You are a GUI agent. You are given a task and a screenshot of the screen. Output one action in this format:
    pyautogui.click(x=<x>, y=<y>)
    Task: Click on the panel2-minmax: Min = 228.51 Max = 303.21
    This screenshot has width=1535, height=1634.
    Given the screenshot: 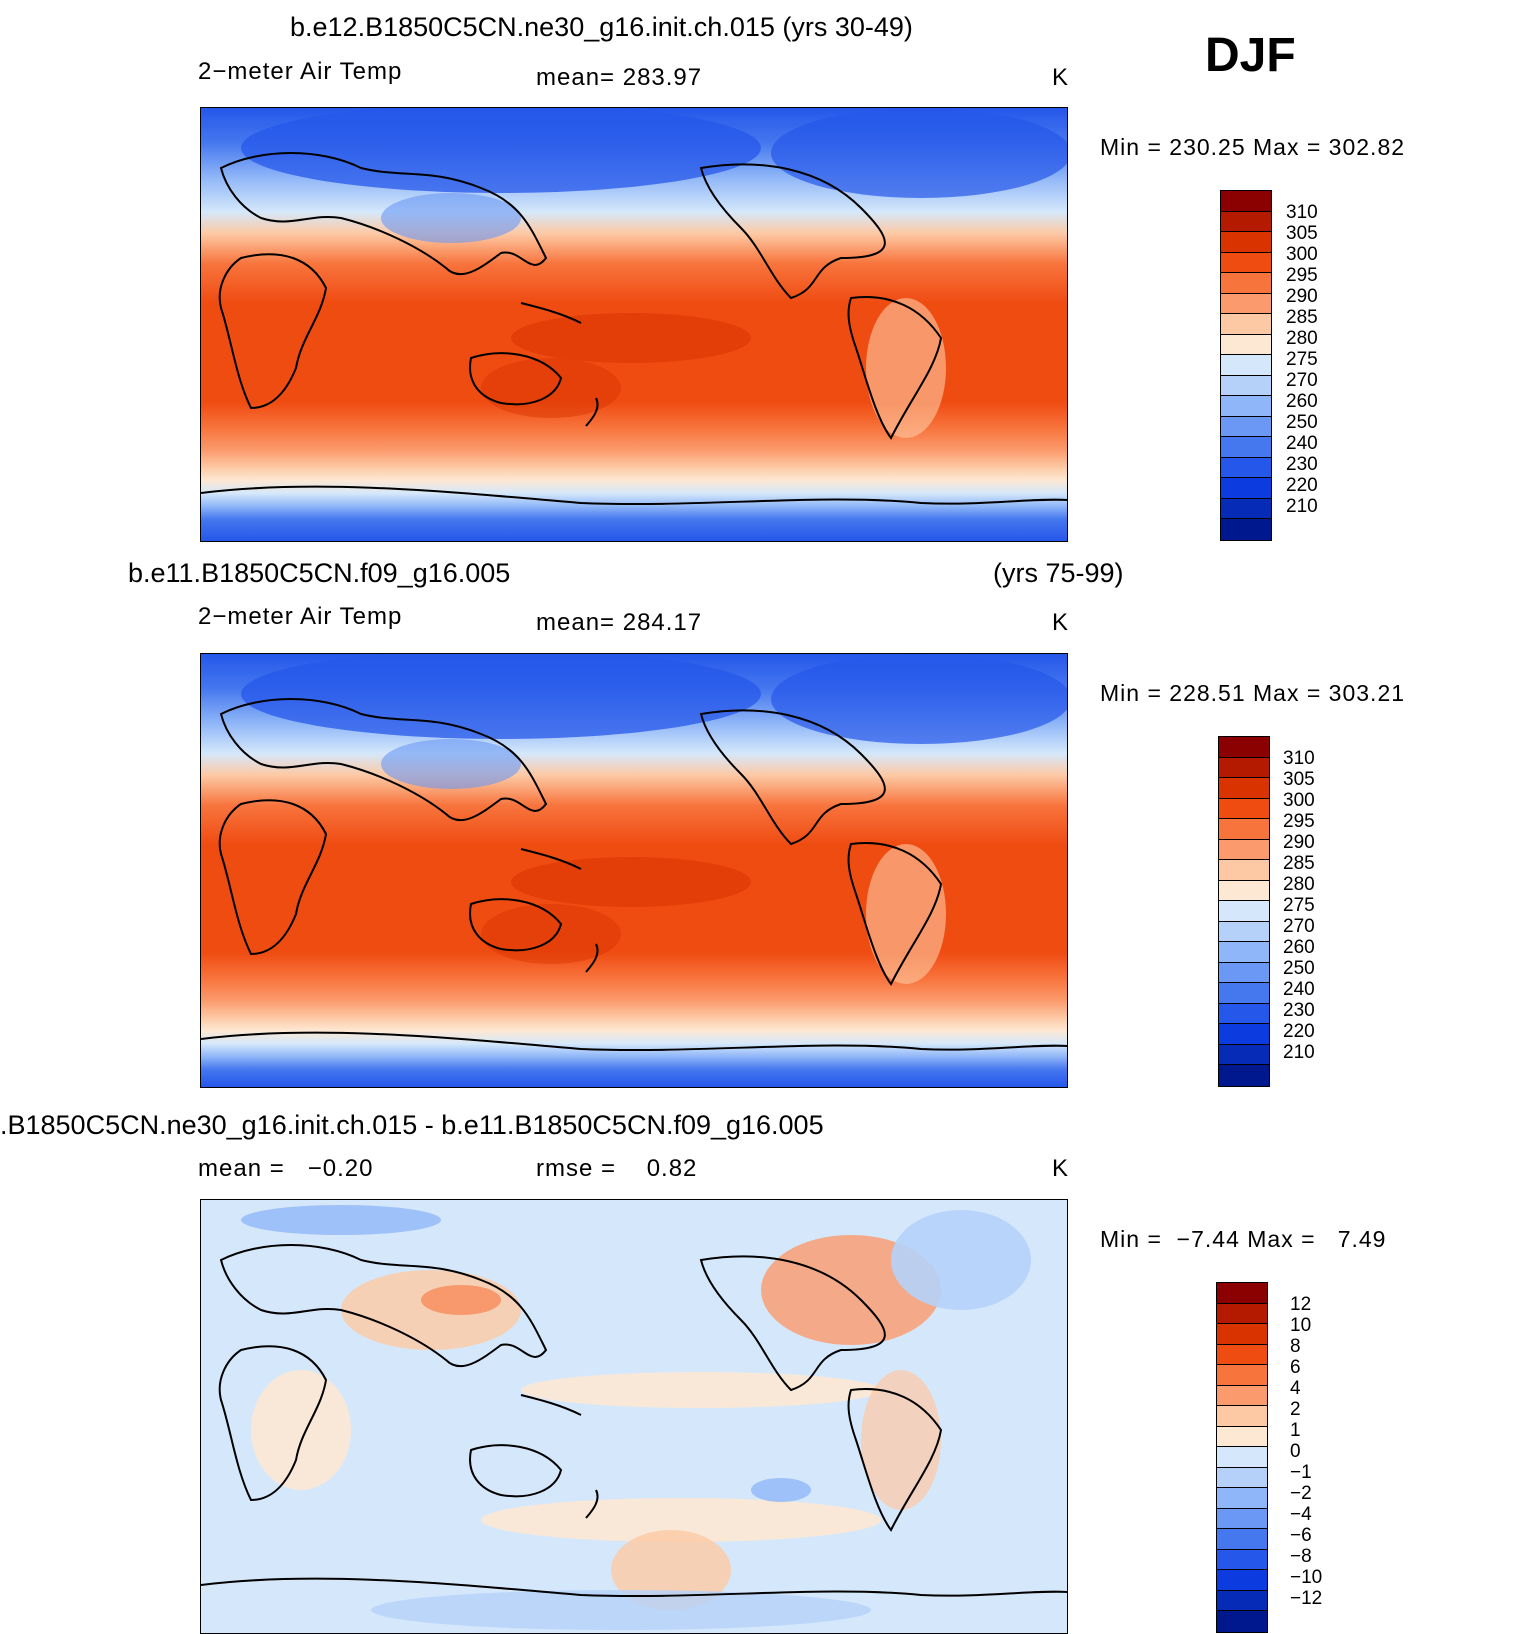 What is the action you would take?
    pyautogui.click(x=1253, y=693)
    